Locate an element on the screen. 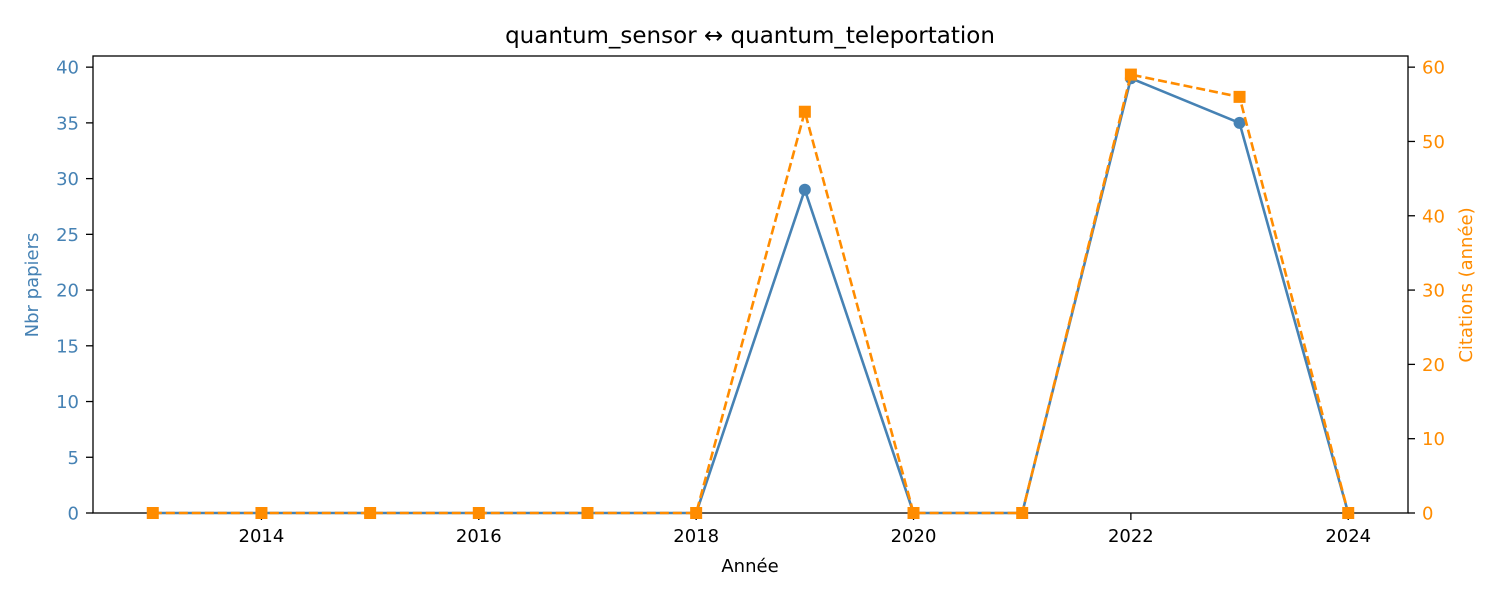 The image size is (1500, 600). y-axis-left: 0 5 10 15 20 25 30 35 40 is located at coordinates (74, 291).